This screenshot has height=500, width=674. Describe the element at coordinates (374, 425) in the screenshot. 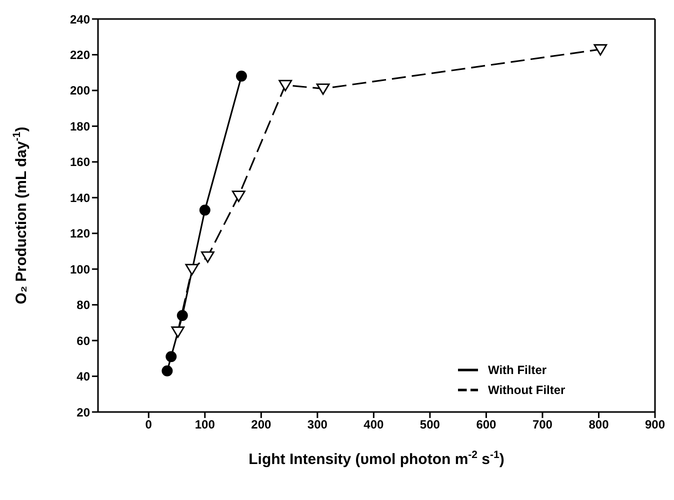

I see `x-tick-label: 400` at that location.